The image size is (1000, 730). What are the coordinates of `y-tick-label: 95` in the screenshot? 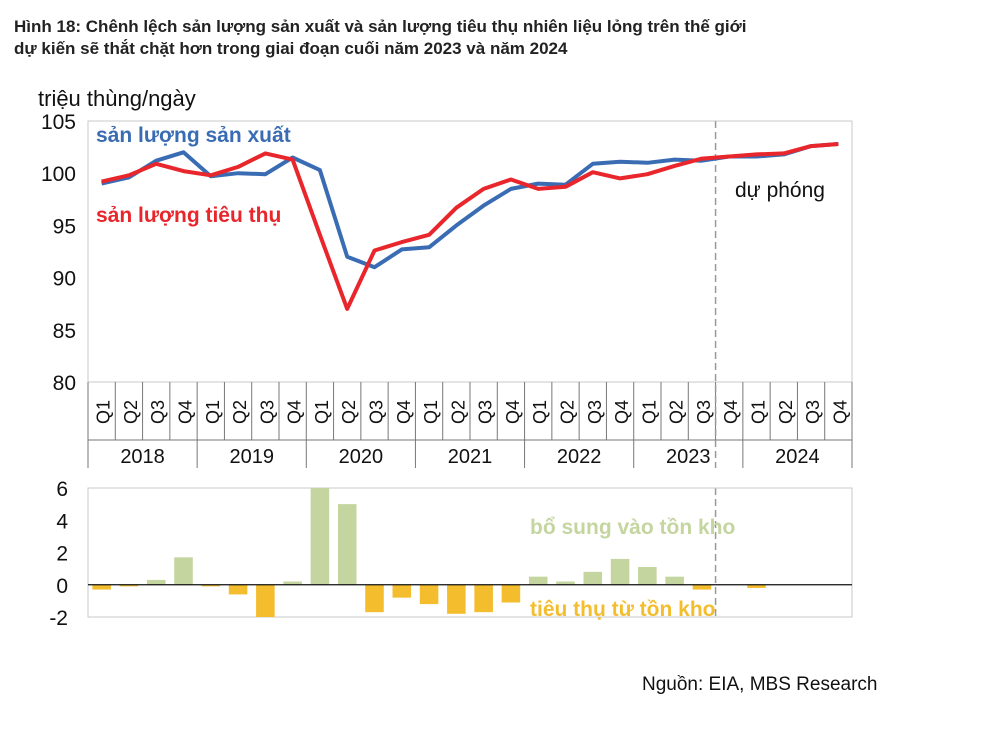 It's located at (64, 226).